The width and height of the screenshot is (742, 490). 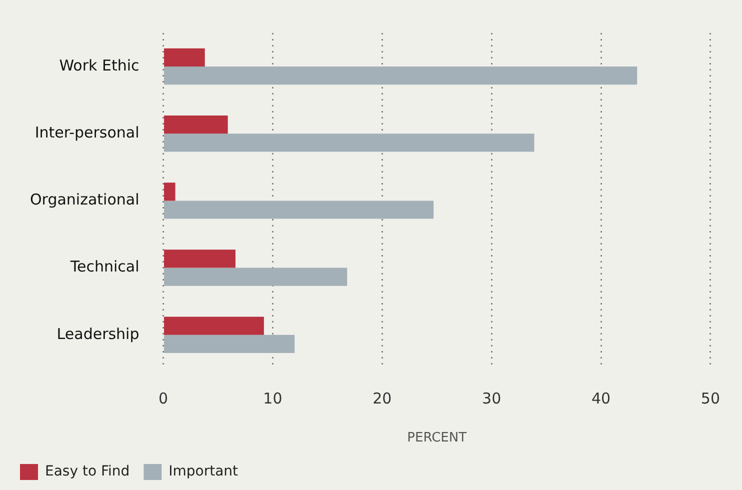 What do you see at coordinates (98, 333) in the screenshot?
I see `y-tick-label: Leadership` at bounding box center [98, 333].